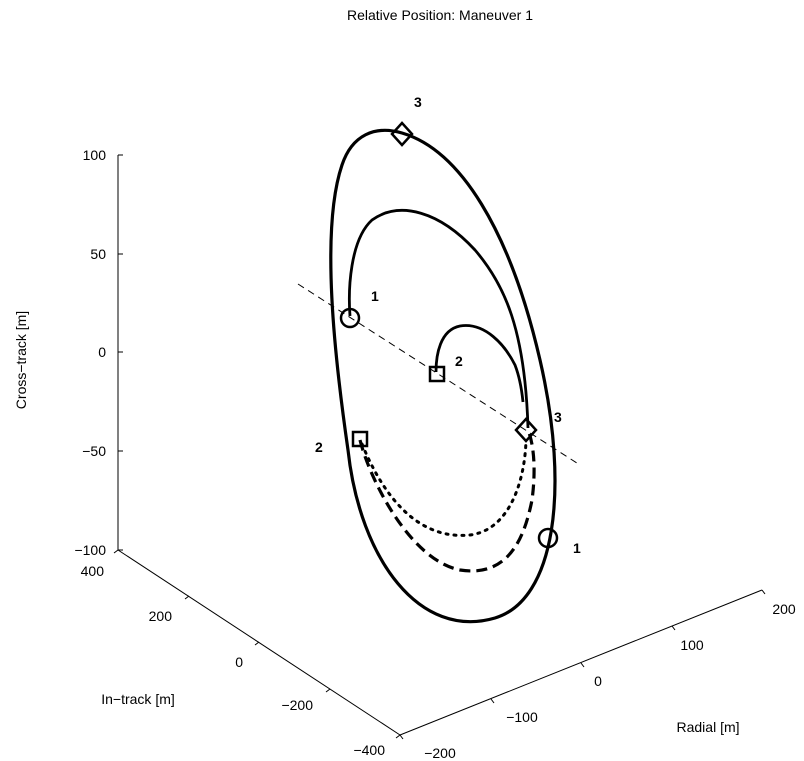 The height and width of the screenshot is (761, 804). I want to click on y-tick-label: 200, so click(161, 616).